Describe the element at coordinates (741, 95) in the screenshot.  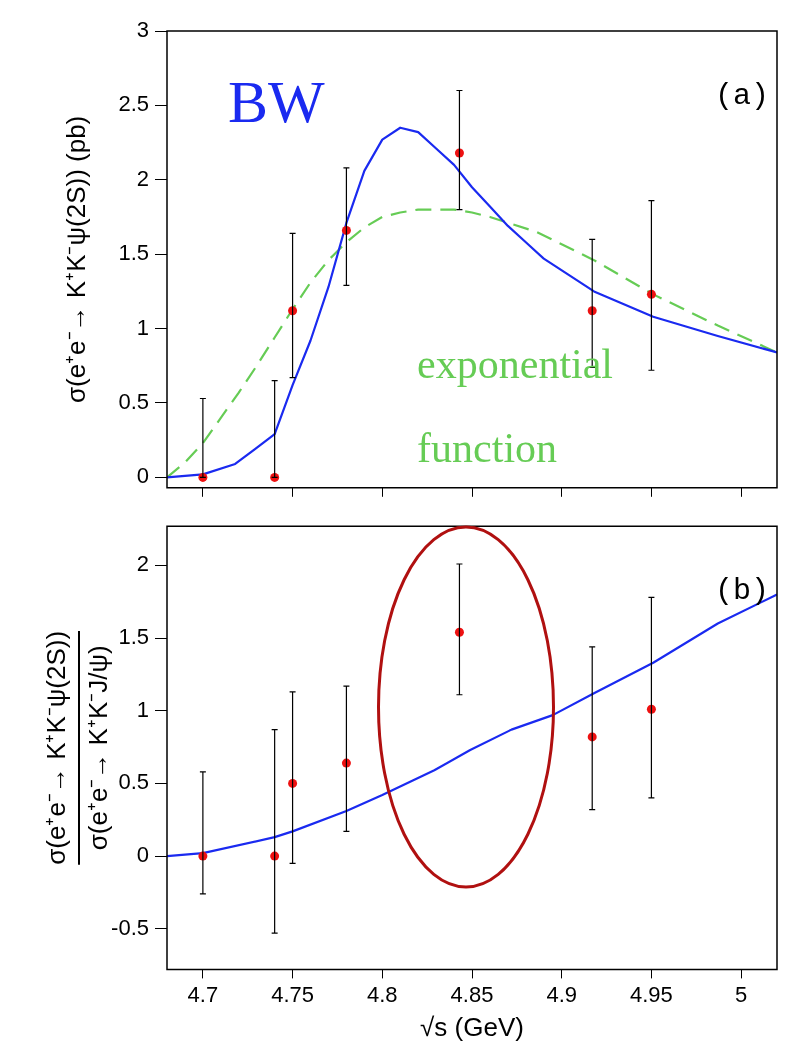
I see `annotation: (a)` at that location.